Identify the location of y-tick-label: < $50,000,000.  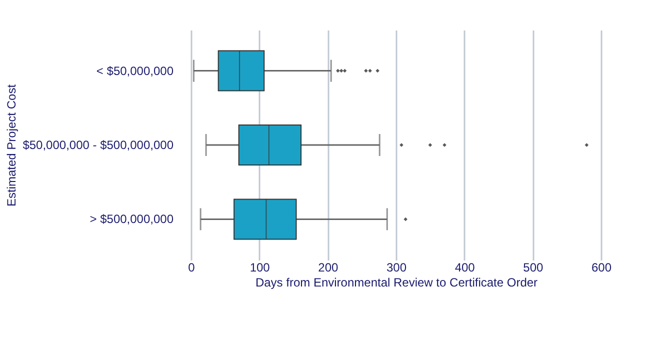
(135, 71).